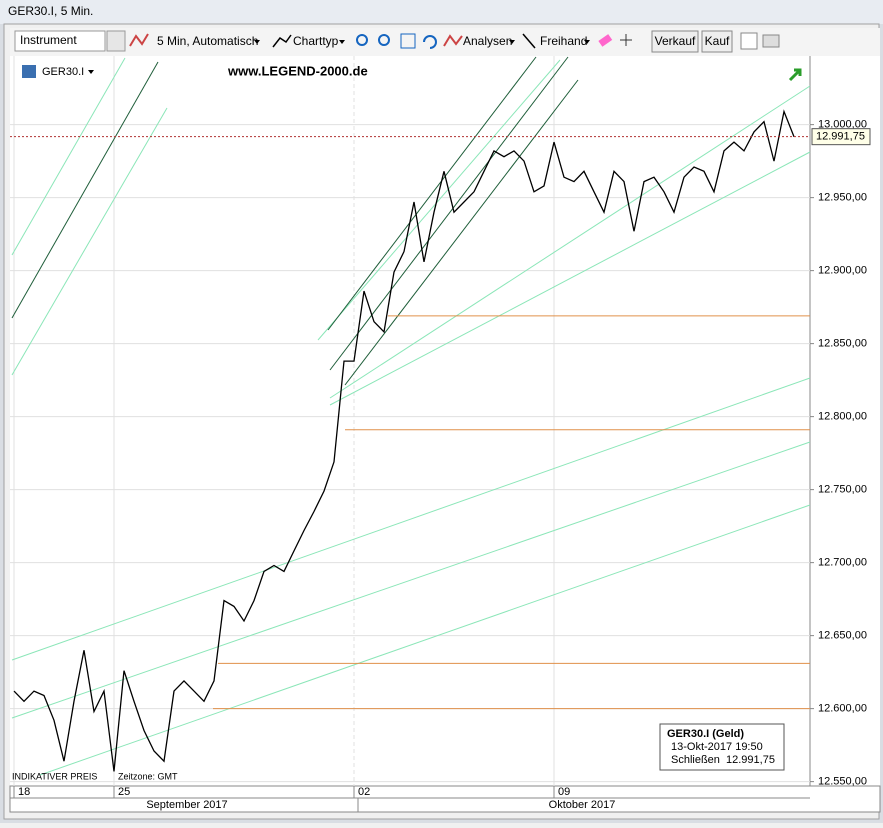  Describe the element at coordinates (384, 40) in the screenshot. I see `zoom-out` at that location.